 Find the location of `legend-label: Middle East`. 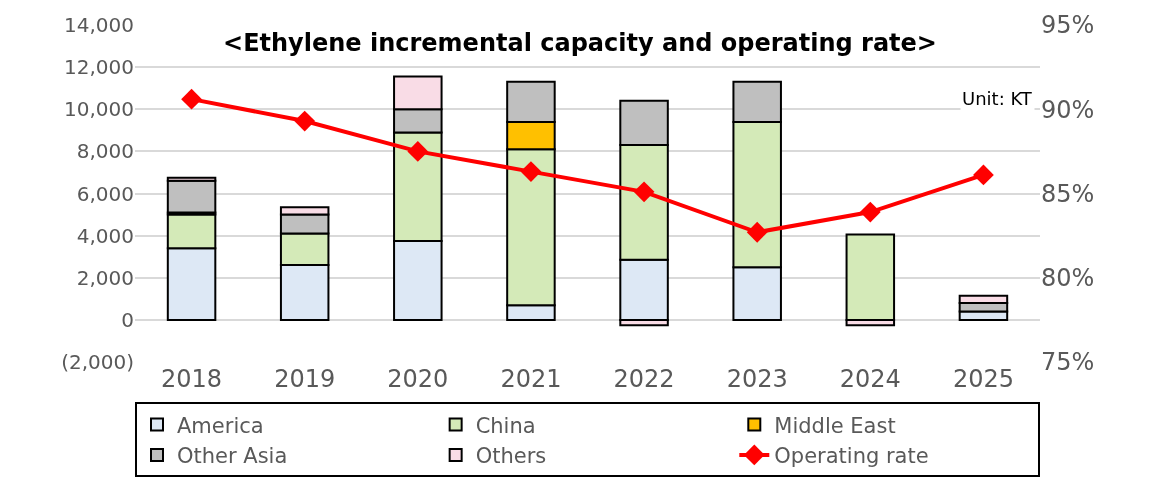

legend-label: Middle East is located at coordinates (835, 425).